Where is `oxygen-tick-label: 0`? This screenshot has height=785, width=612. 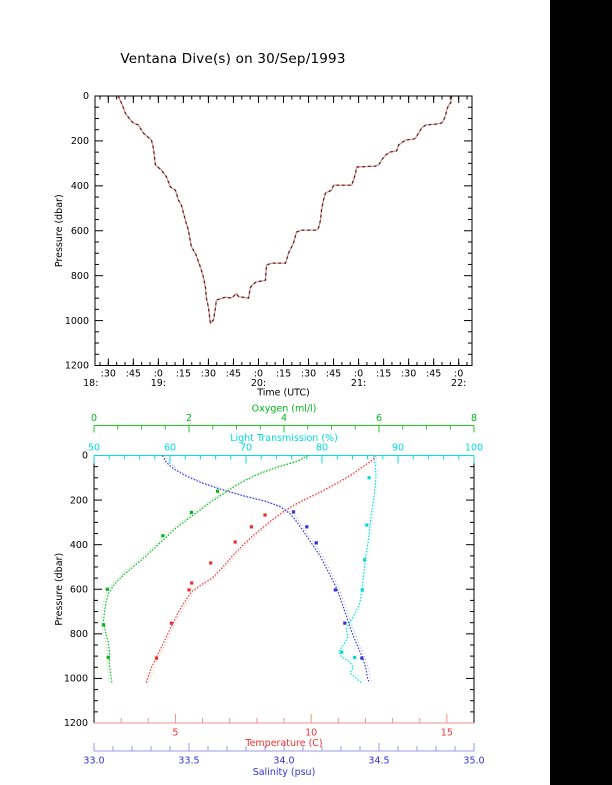 oxygen-tick-label: 0 is located at coordinates (94, 418).